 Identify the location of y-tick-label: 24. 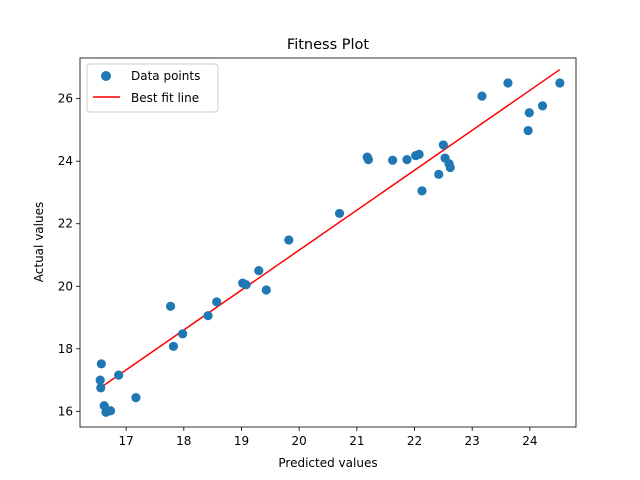
(65, 161).